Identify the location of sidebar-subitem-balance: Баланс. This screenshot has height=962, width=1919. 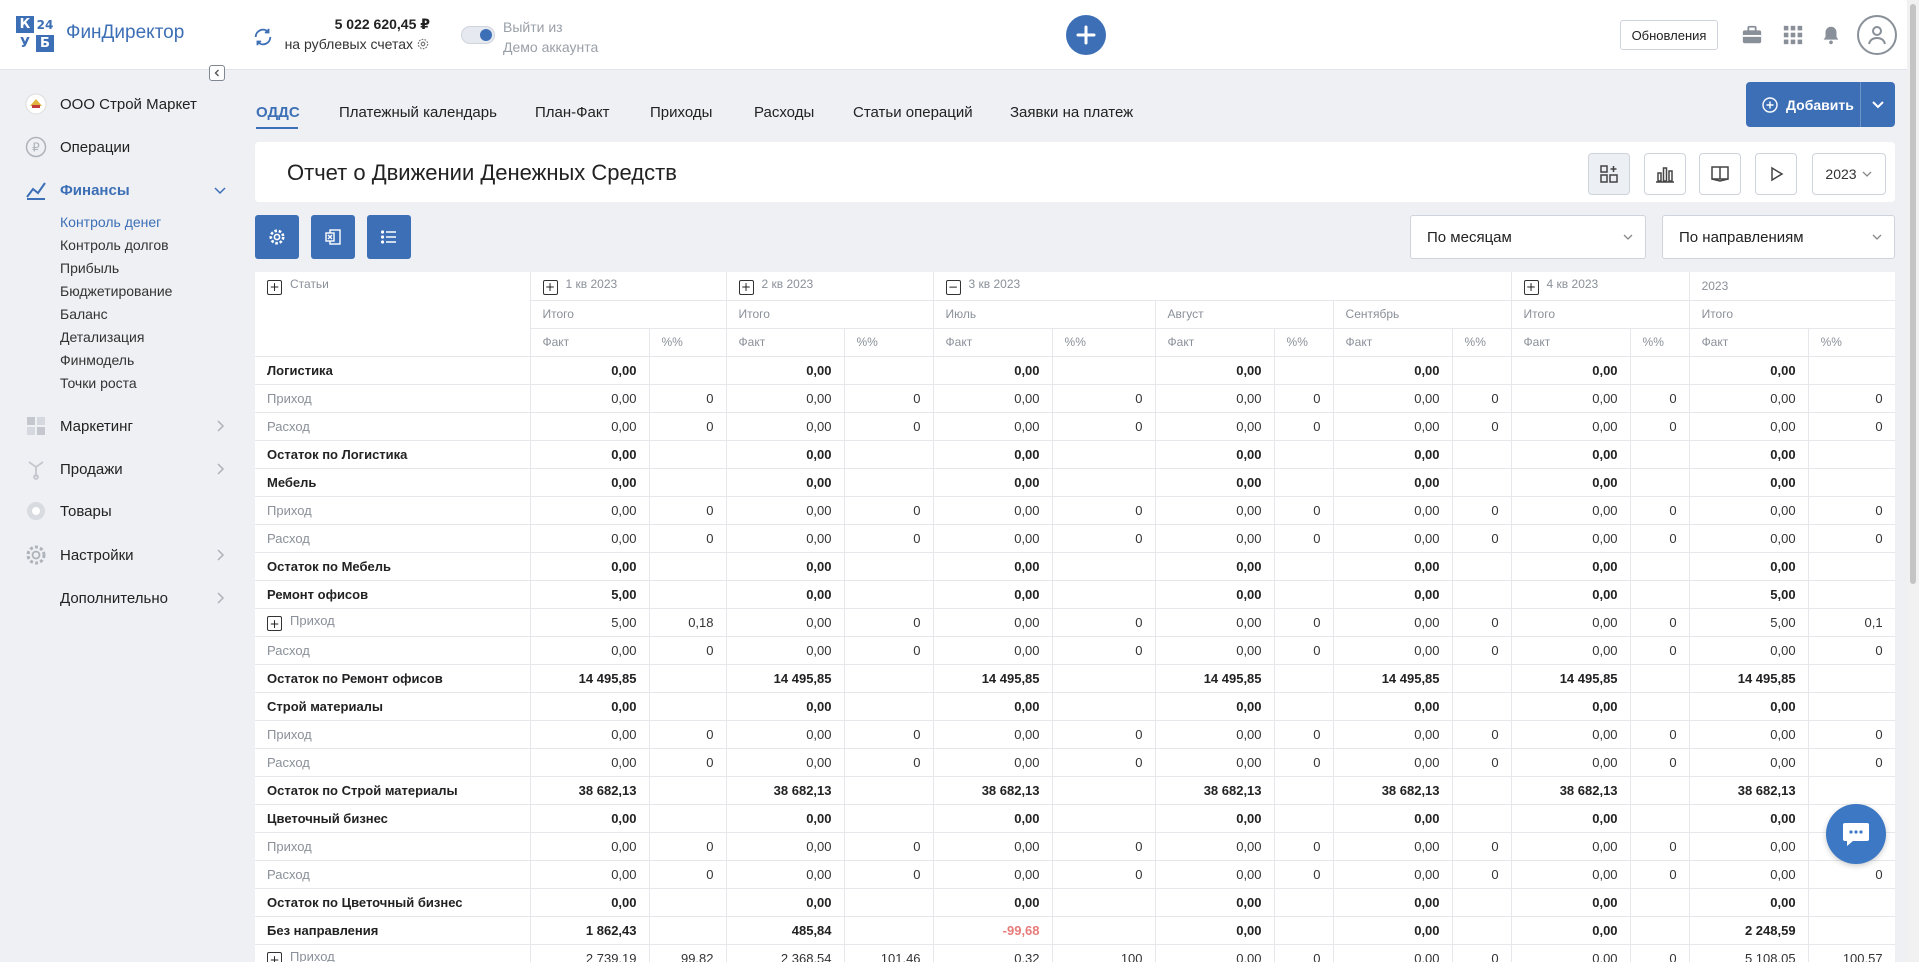
(84, 314).